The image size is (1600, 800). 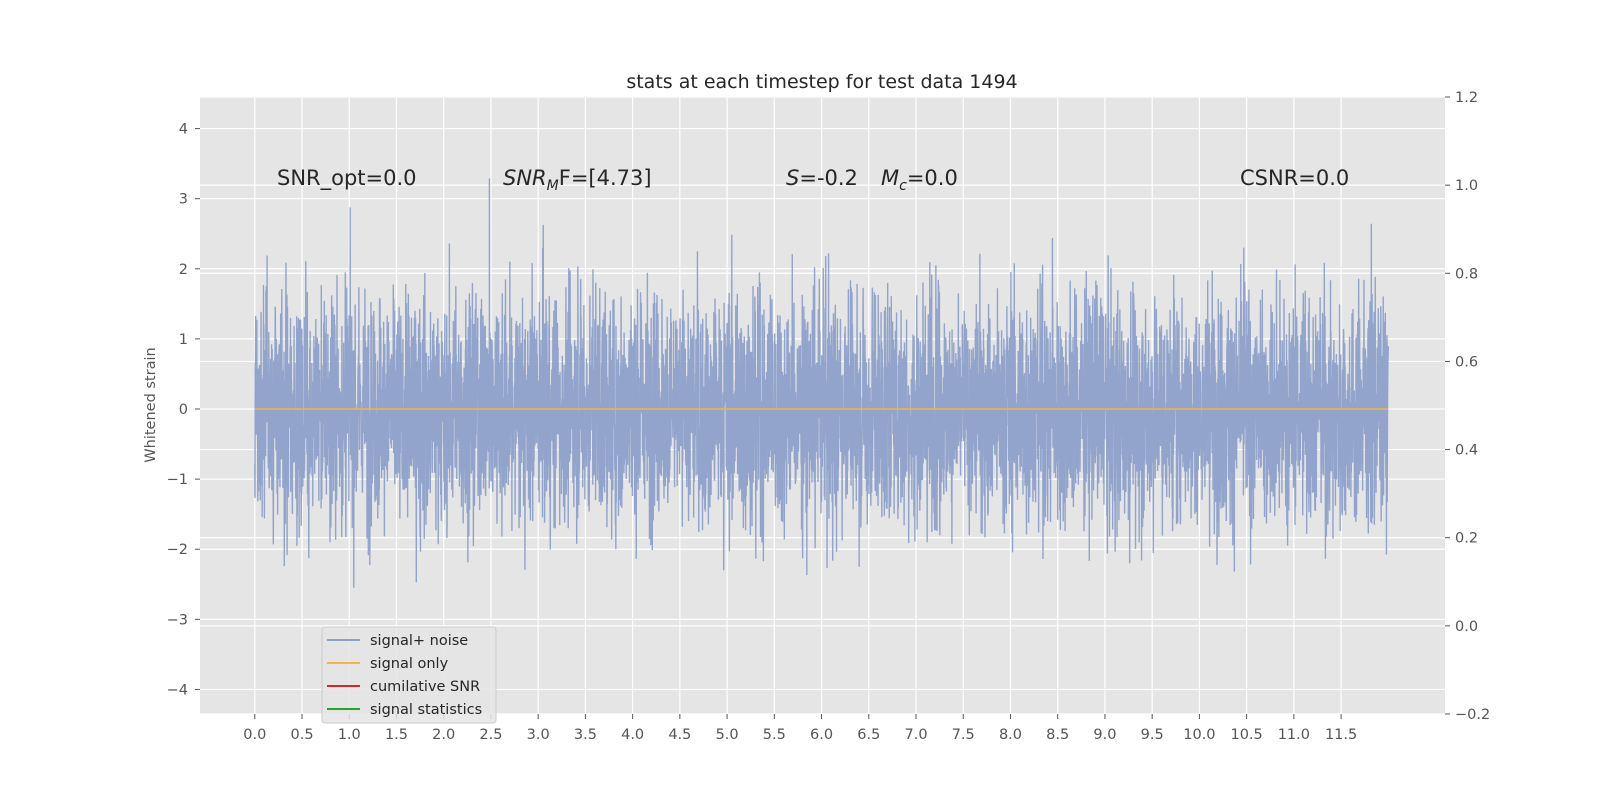 What do you see at coordinates (1057, 735) in the screenshot?
I see `x-tick-label: 8.5` at bounding box center [1057, 735].